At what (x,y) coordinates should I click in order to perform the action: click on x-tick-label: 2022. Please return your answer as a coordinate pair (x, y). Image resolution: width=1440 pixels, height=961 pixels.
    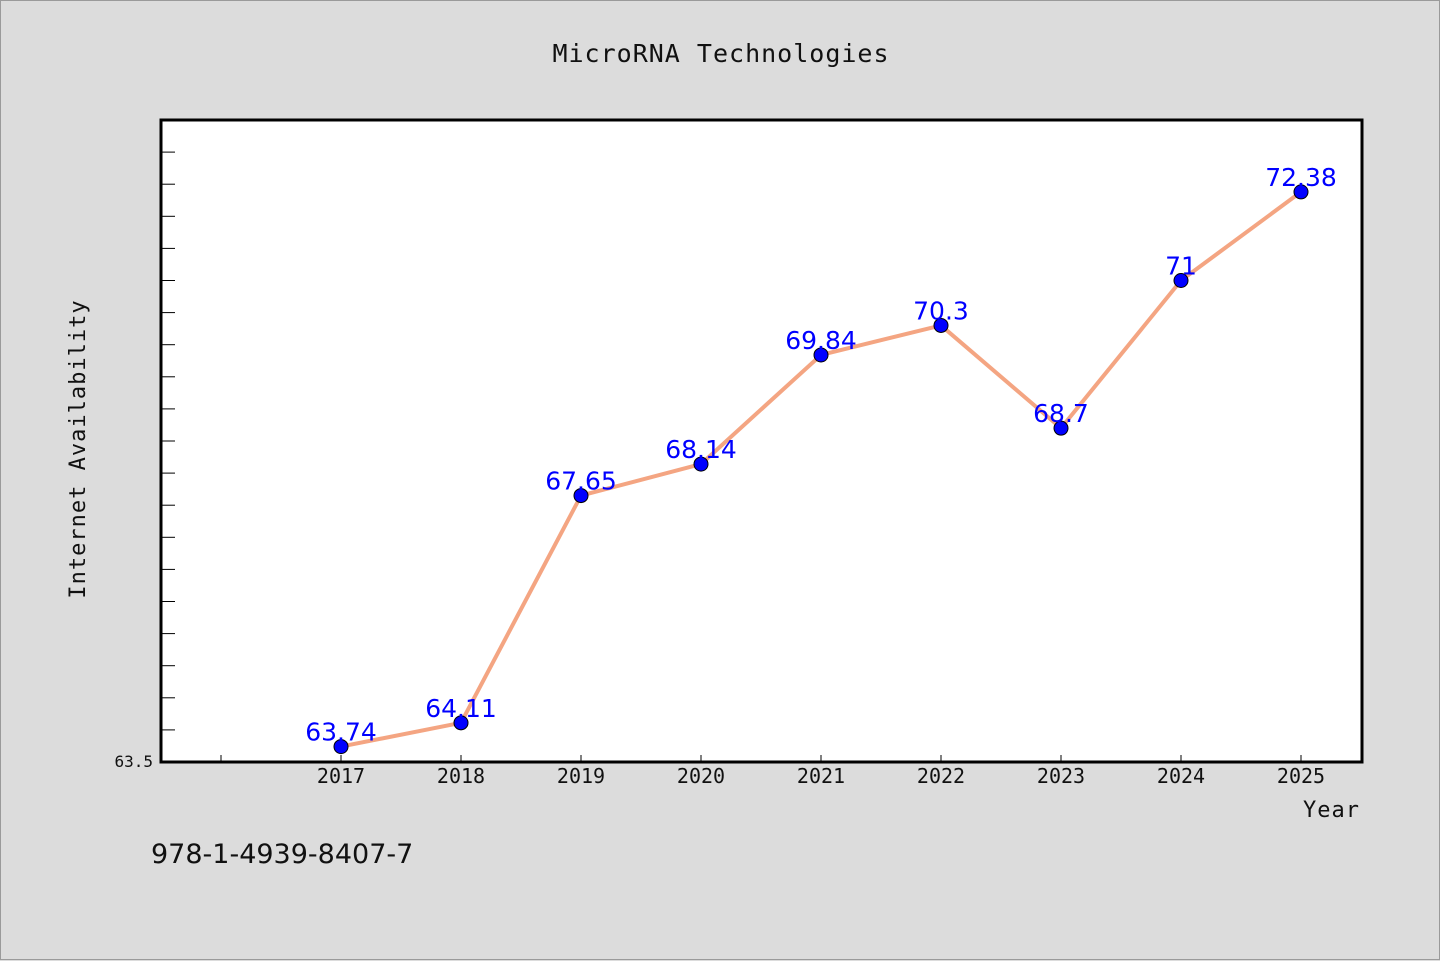
    Looking at the image, I should click on (941, 776).